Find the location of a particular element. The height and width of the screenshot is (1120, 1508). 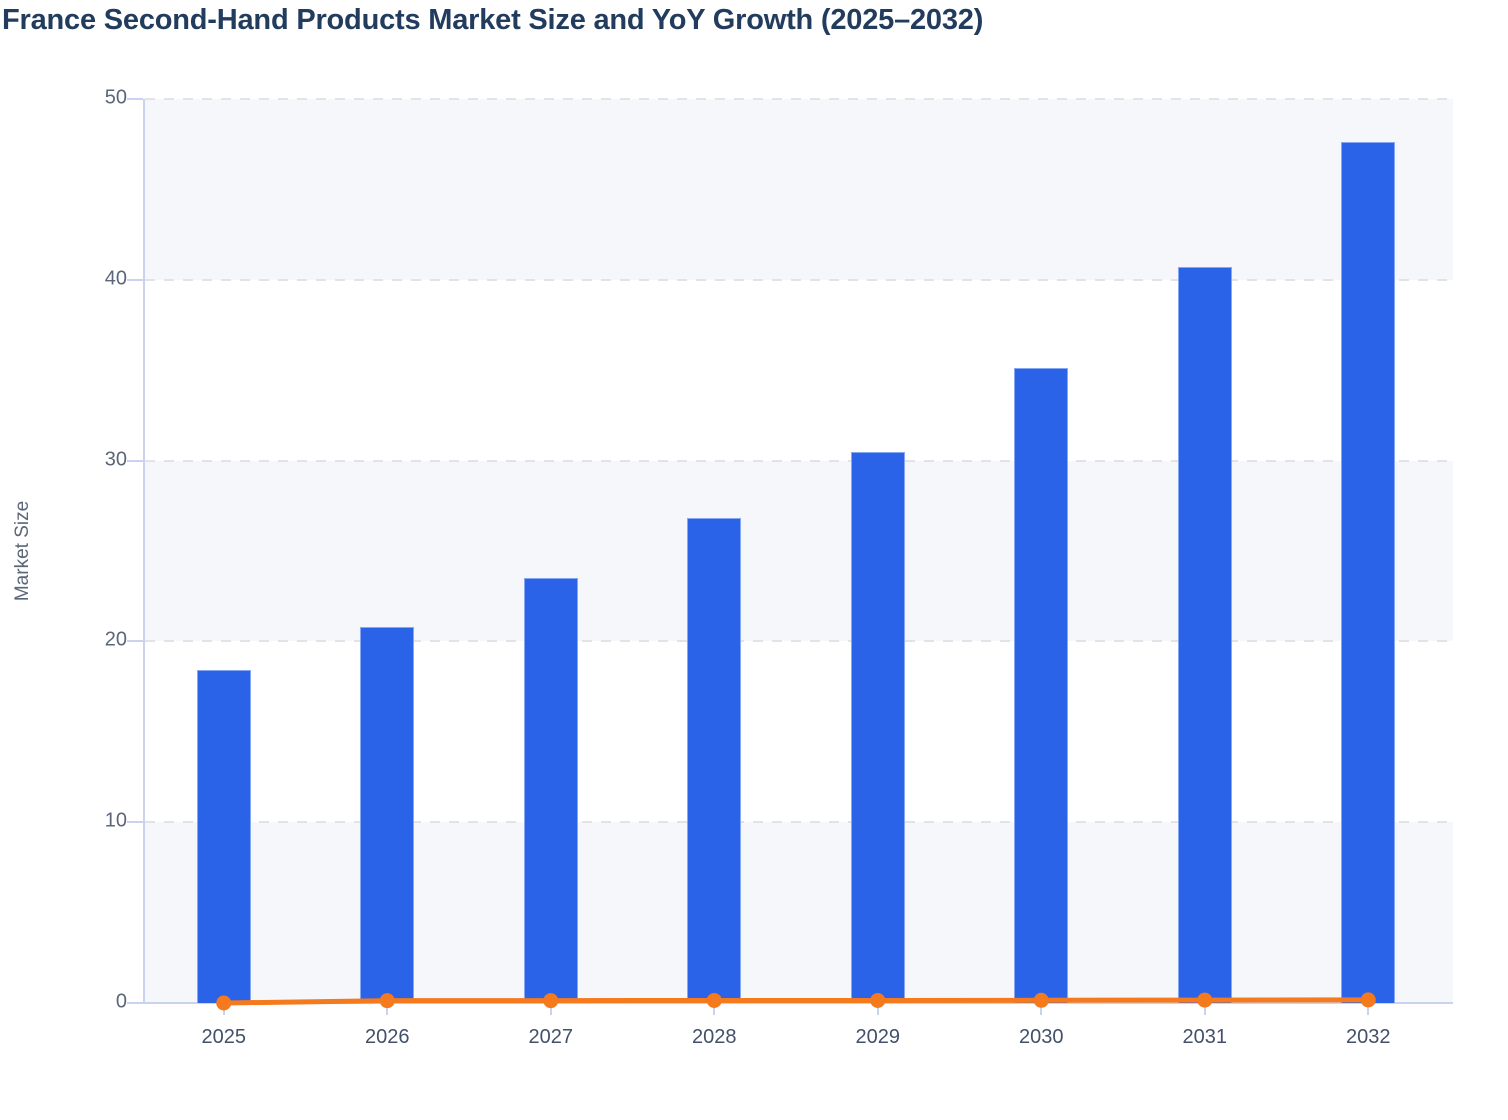

y-axis-tick-label: 20 is located at coordinates (115, 639).